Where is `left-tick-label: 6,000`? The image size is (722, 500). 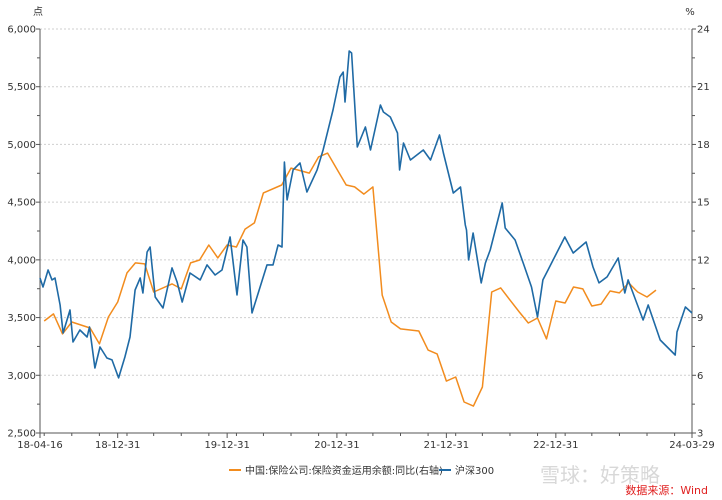 left-tick-label: 6,000 is located at coordinates (21, 30).